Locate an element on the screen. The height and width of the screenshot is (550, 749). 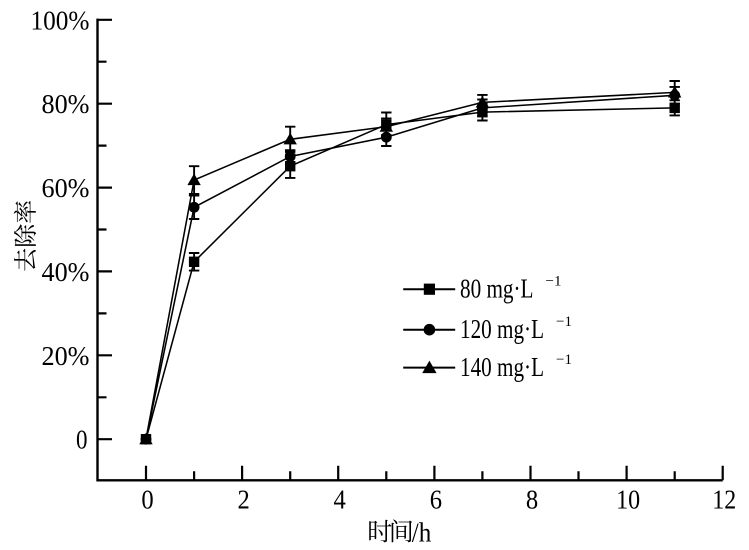
svg-text: 20% is located at coordinates (66, 356).